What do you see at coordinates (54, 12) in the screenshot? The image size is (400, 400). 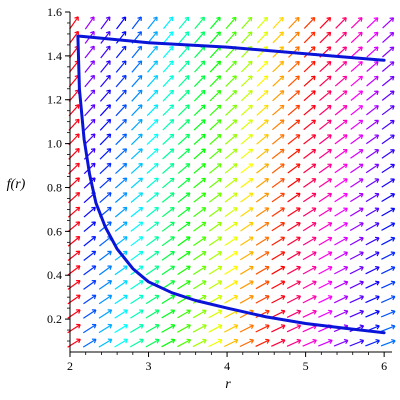 I see `y-tick-label: 1.6` at bounding box center [54, 12].